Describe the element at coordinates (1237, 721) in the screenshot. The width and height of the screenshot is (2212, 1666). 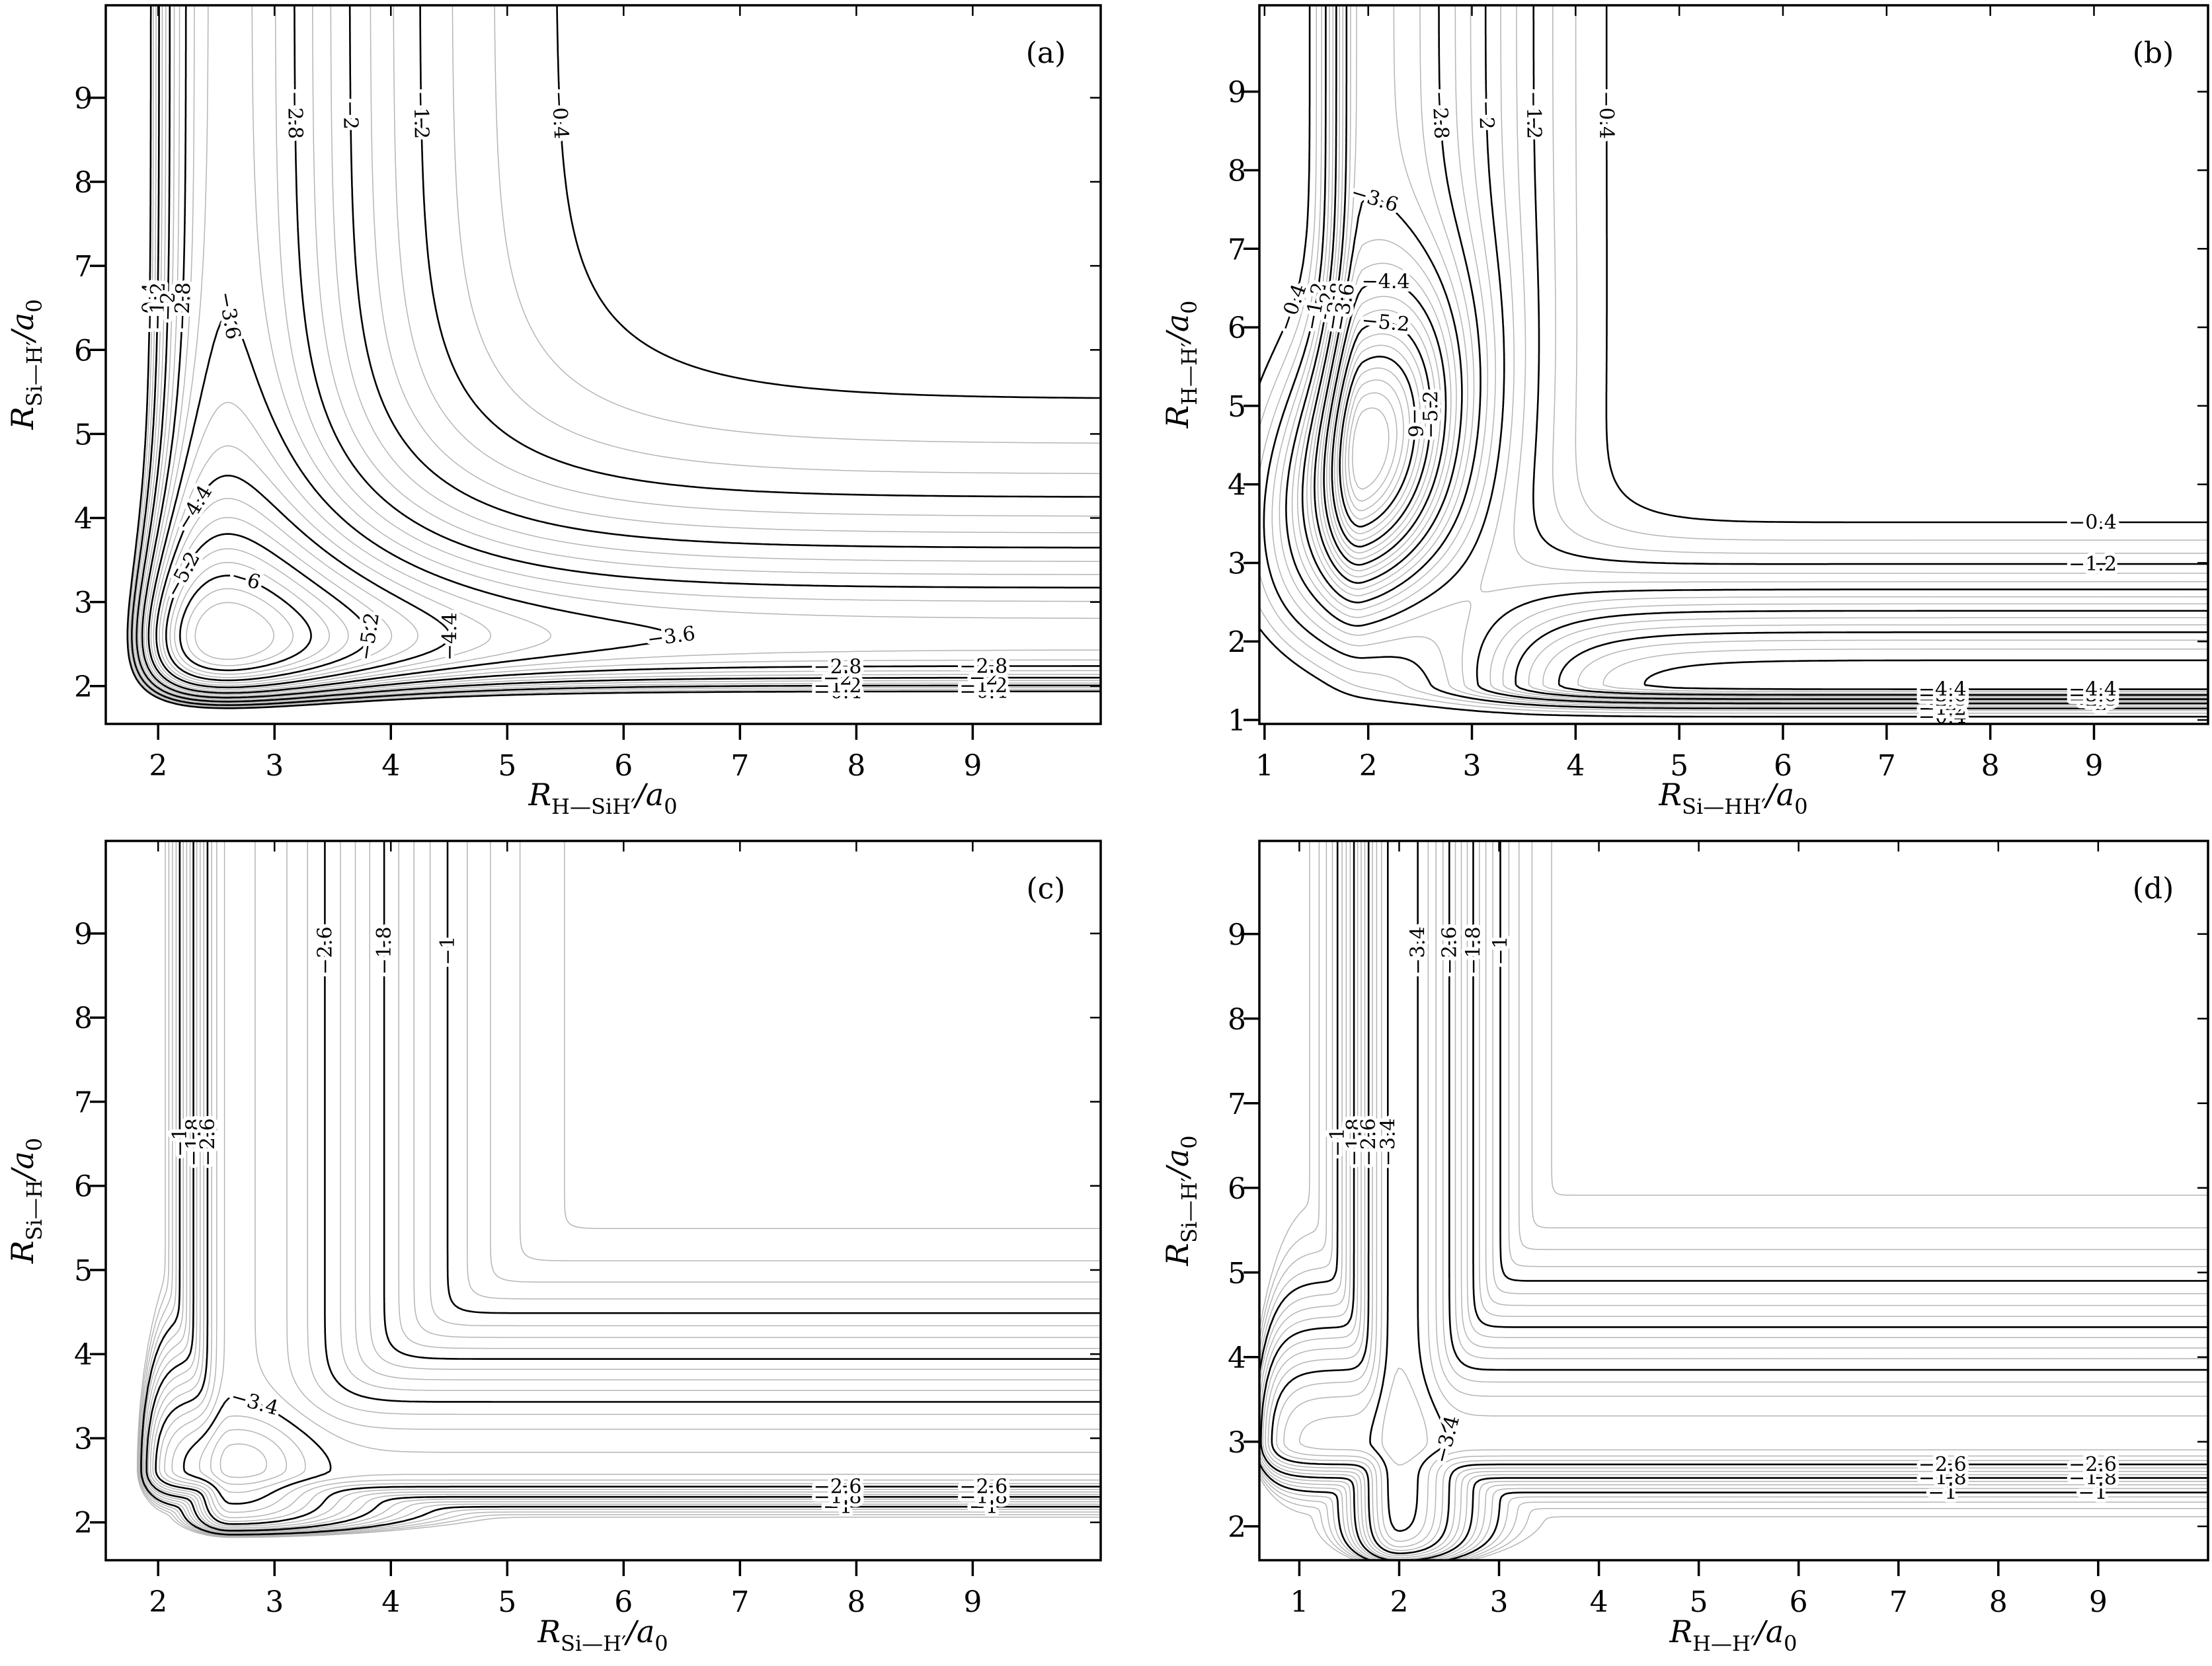
I see `y-tick-label: 1` at that location.